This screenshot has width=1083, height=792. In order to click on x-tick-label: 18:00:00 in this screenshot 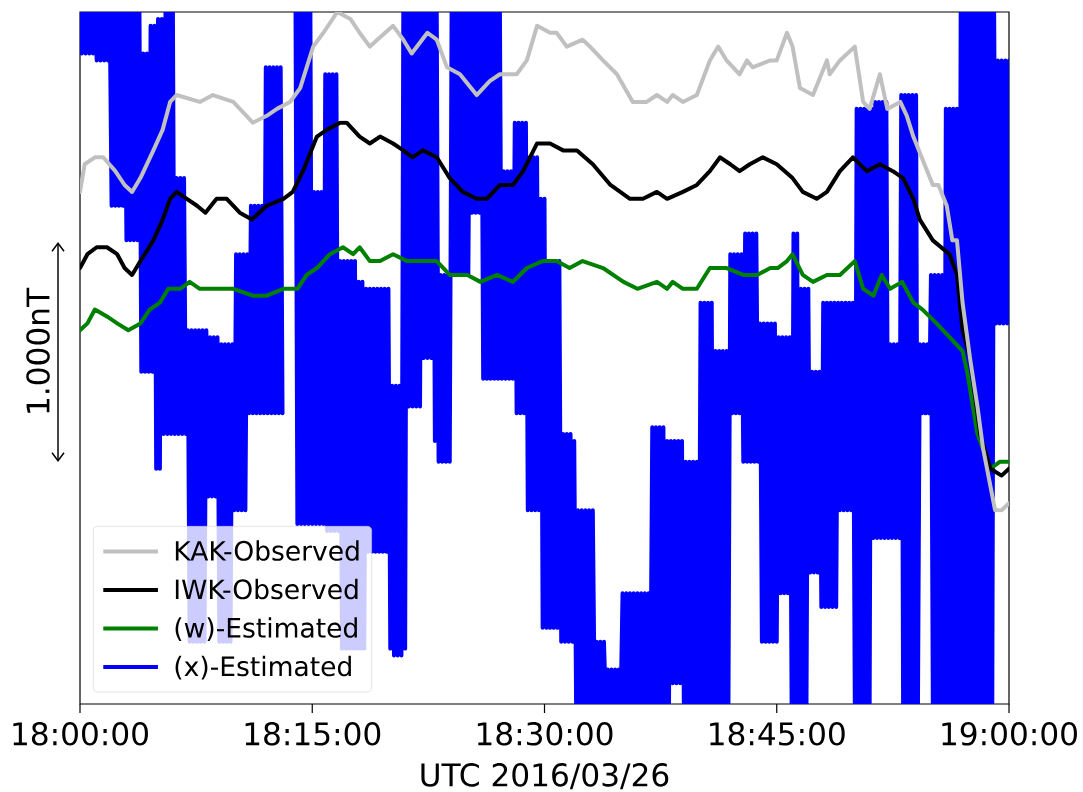, I will do `click(80, 734)`.